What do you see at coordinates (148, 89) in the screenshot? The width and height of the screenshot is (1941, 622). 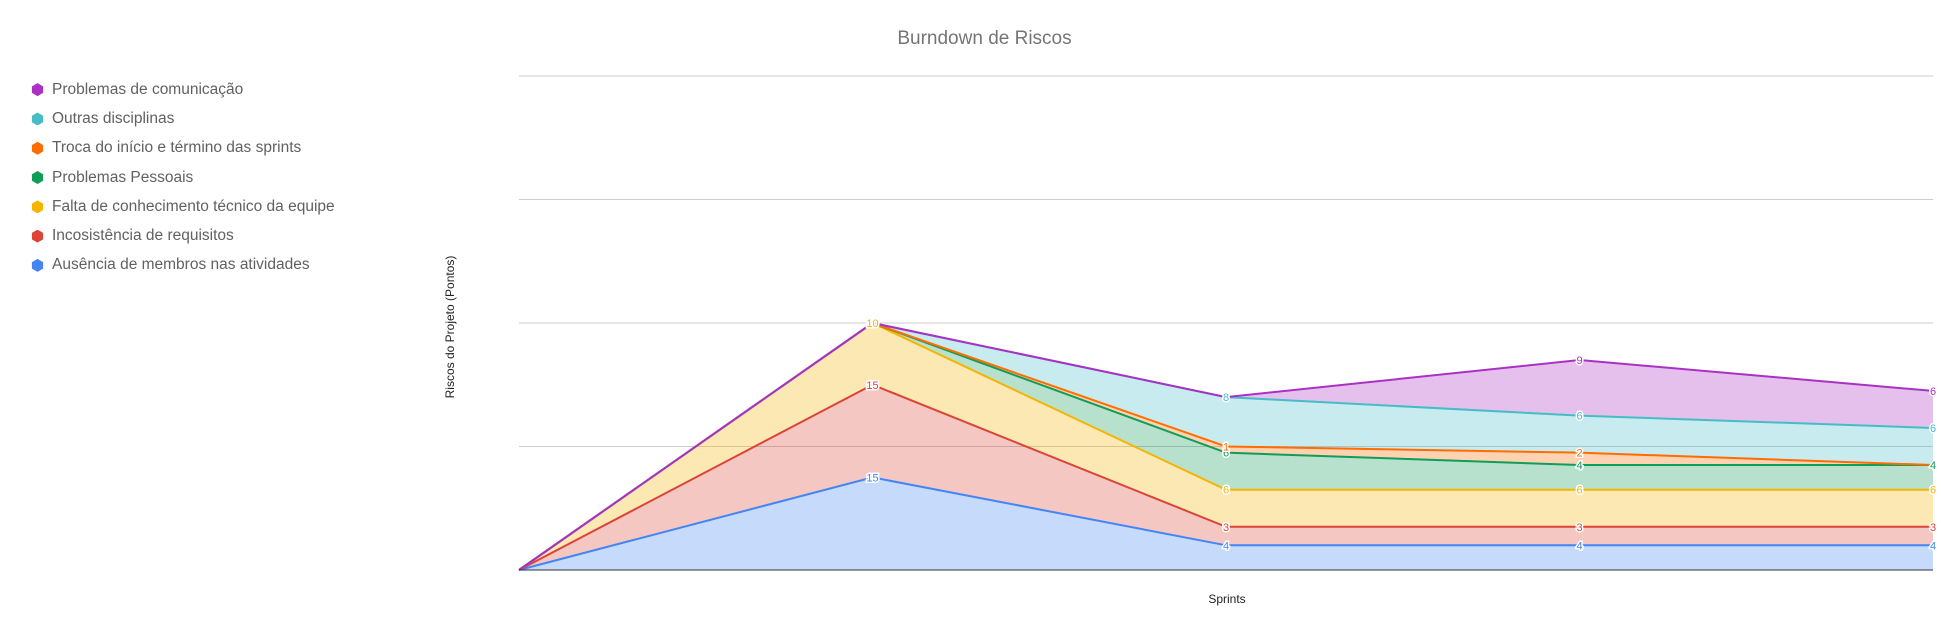 I see `legend-label: Problemas de comunicação` at bounding box center [148, 89].